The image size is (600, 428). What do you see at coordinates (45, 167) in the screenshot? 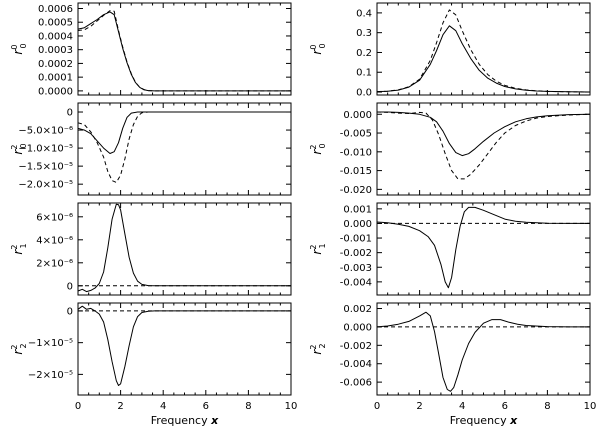
I see `y-tick-label: −1.5×10⁻⁵` at bounding box center [45, 167].